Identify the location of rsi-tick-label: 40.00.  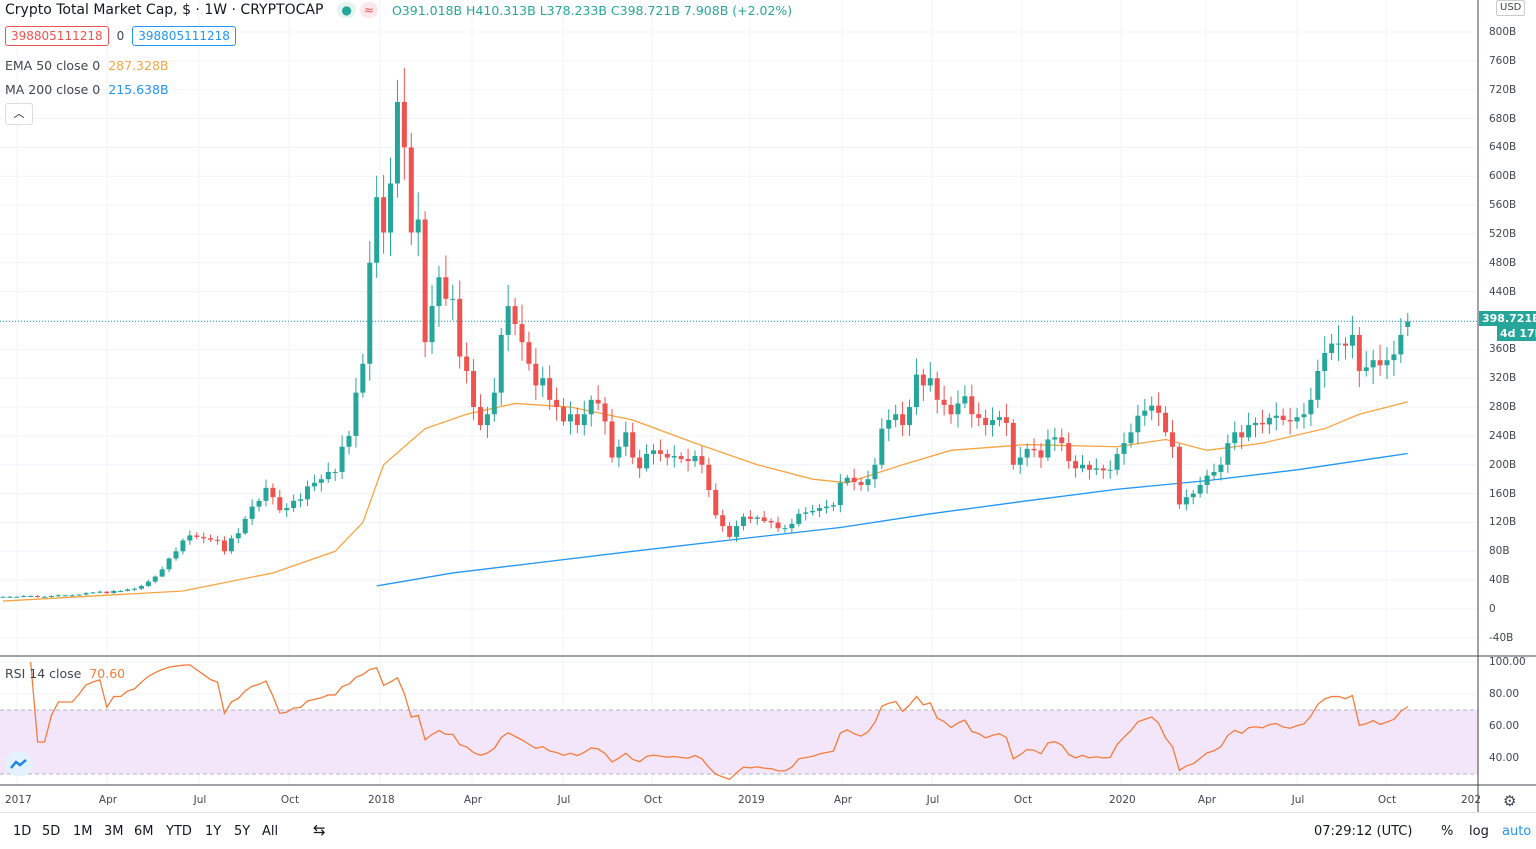
(1504, 758).